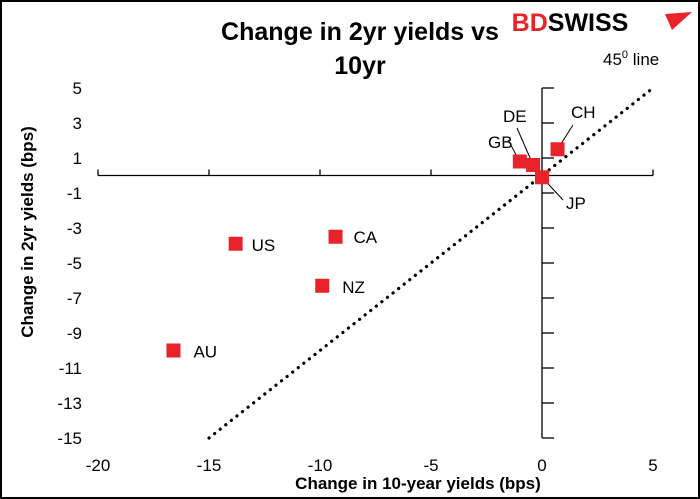 The image size is (700, 499). Describe the element at coordinates (541, 465) in the screenshot. I see `x-tick-label: 0` at that location.